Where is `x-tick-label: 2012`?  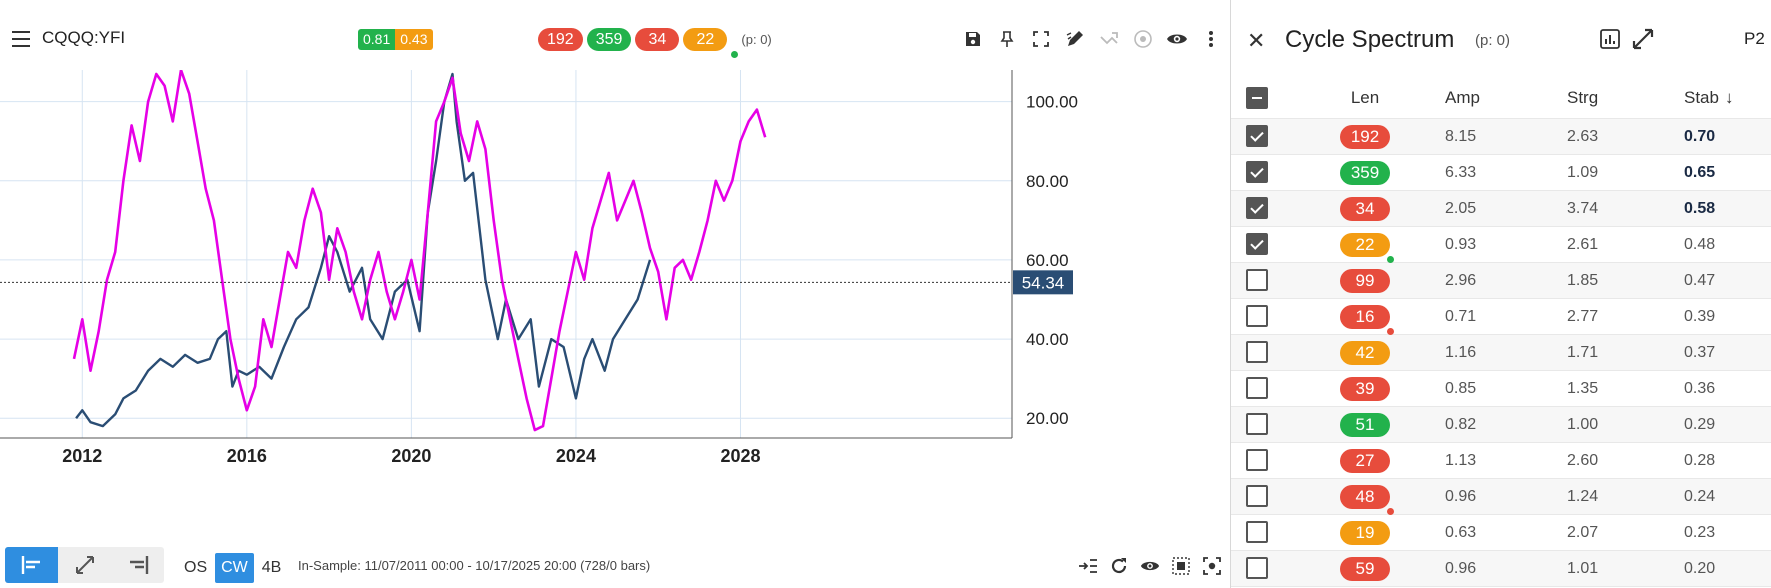
x-tick-label: 2012 is located at coordinates (82, 456).